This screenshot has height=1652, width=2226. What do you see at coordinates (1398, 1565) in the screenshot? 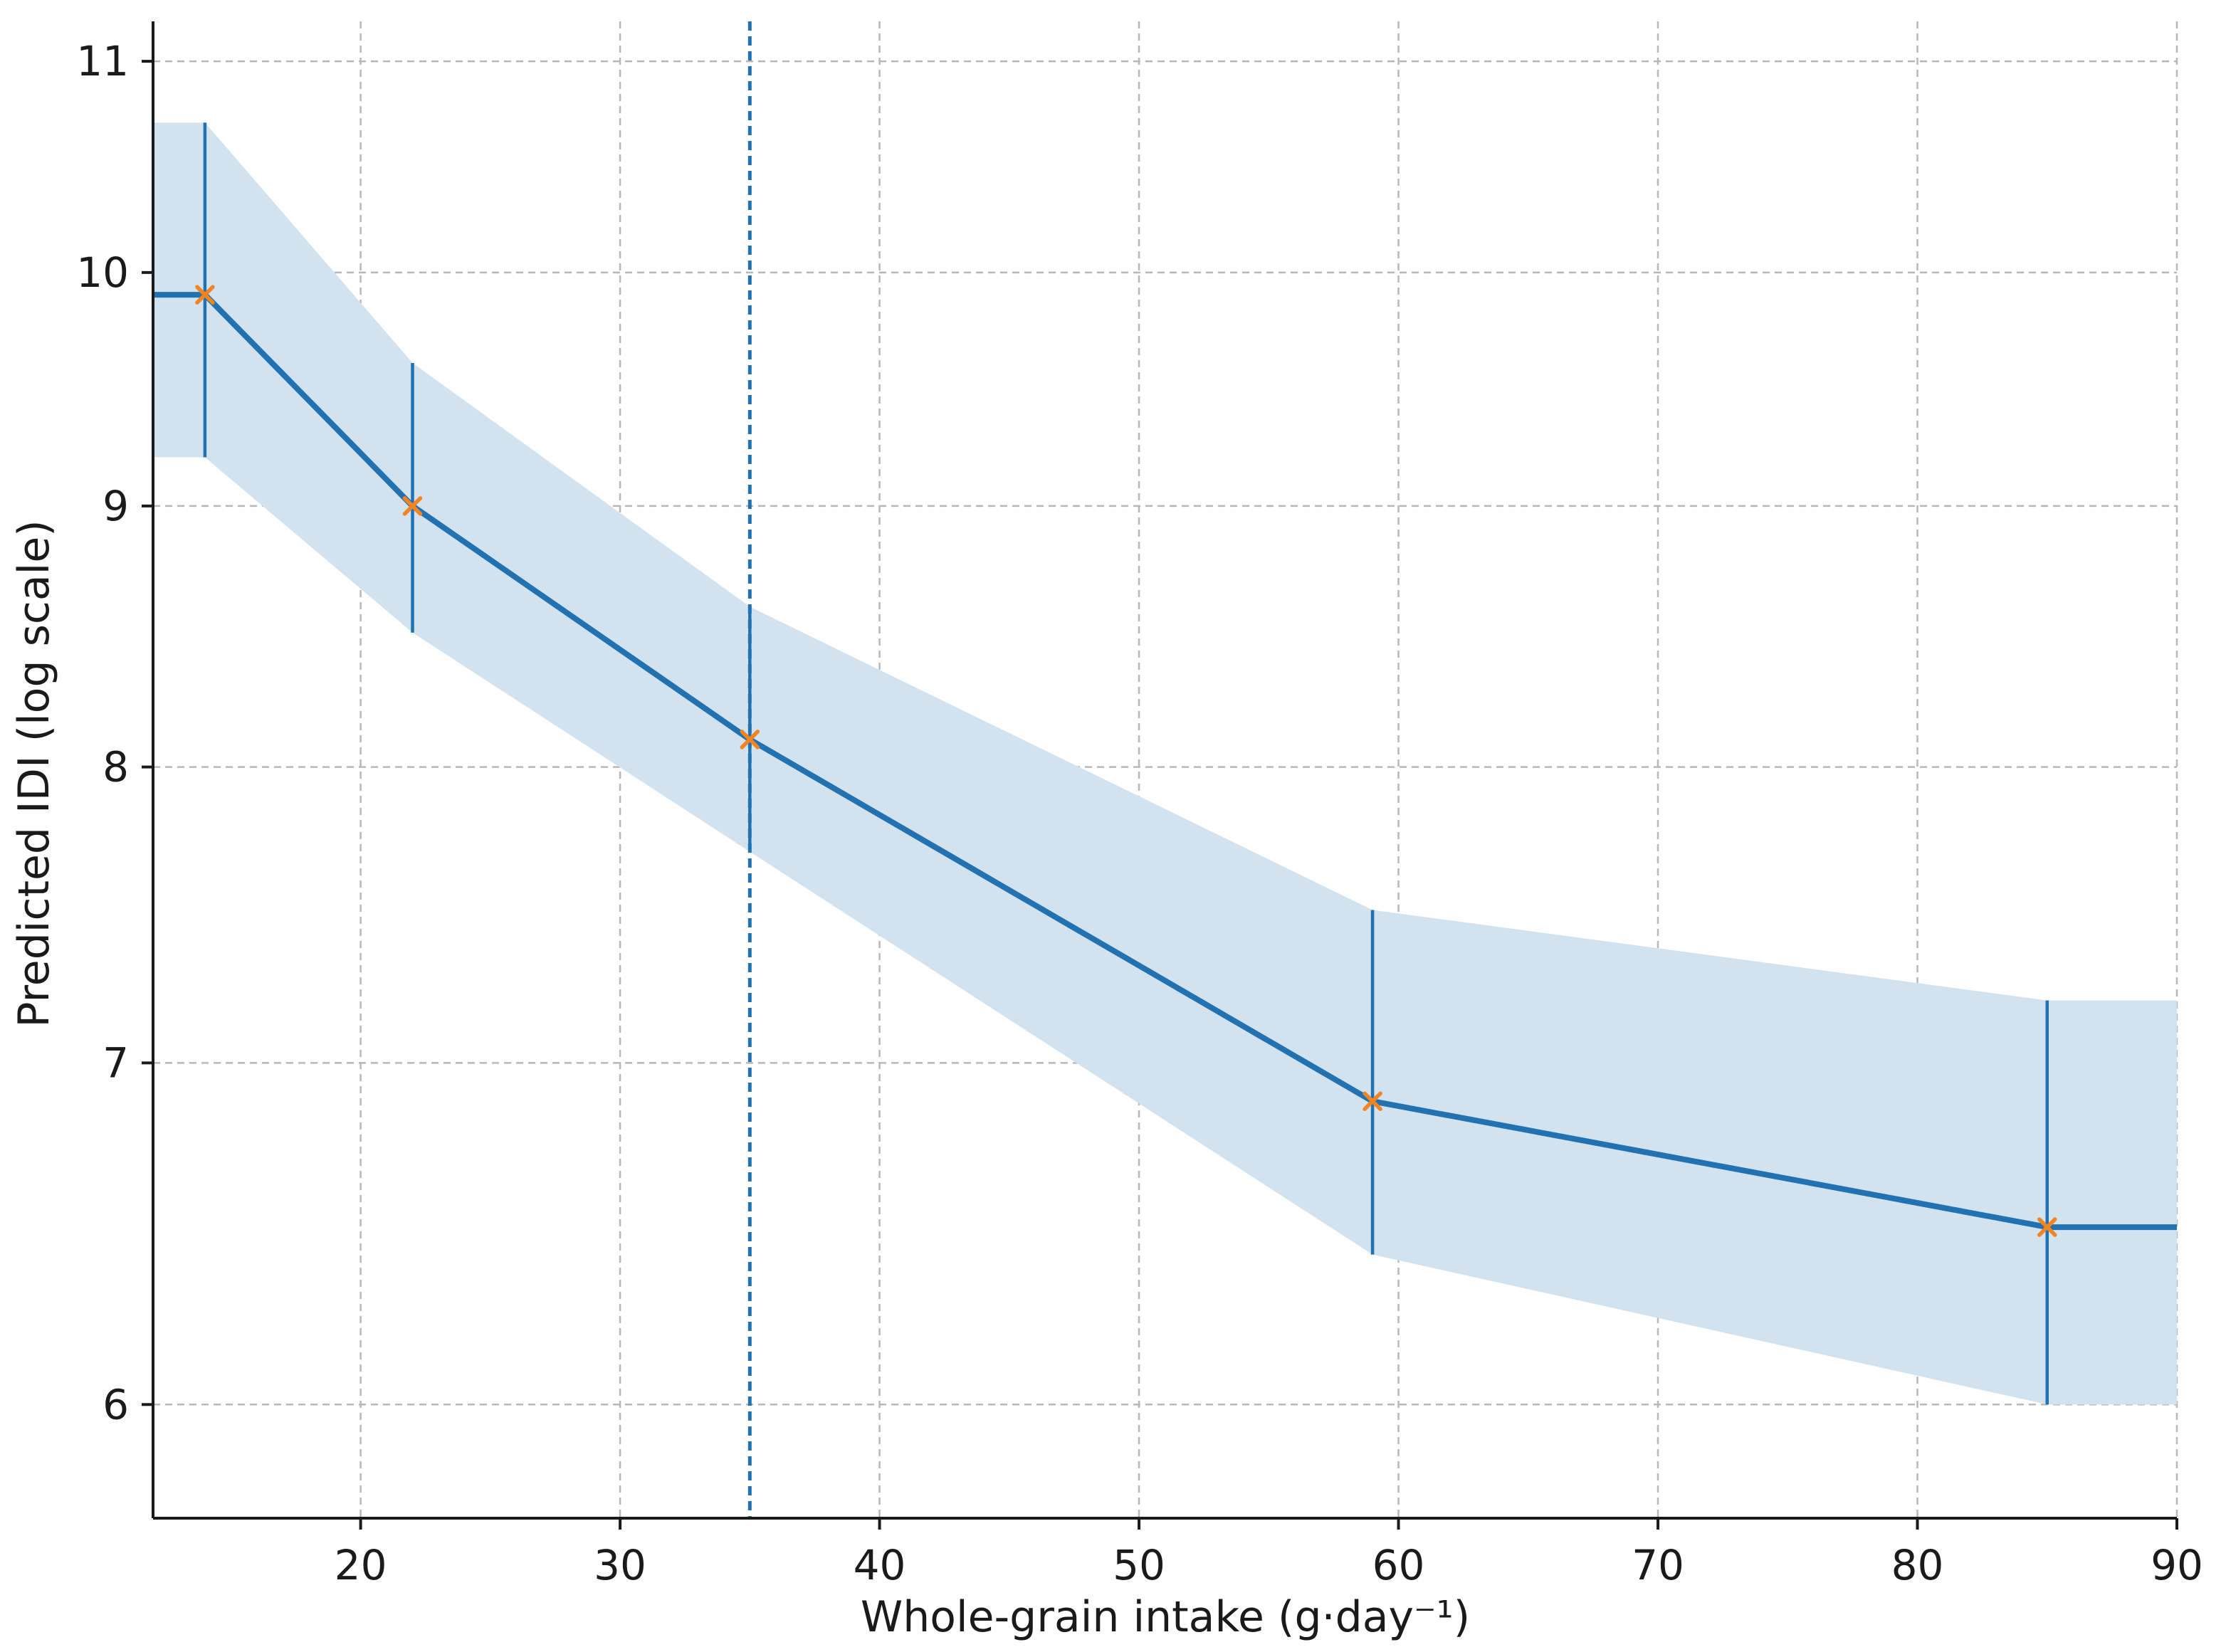
I see `x-tick-label: 60` at bounding box center [1398, 1565].